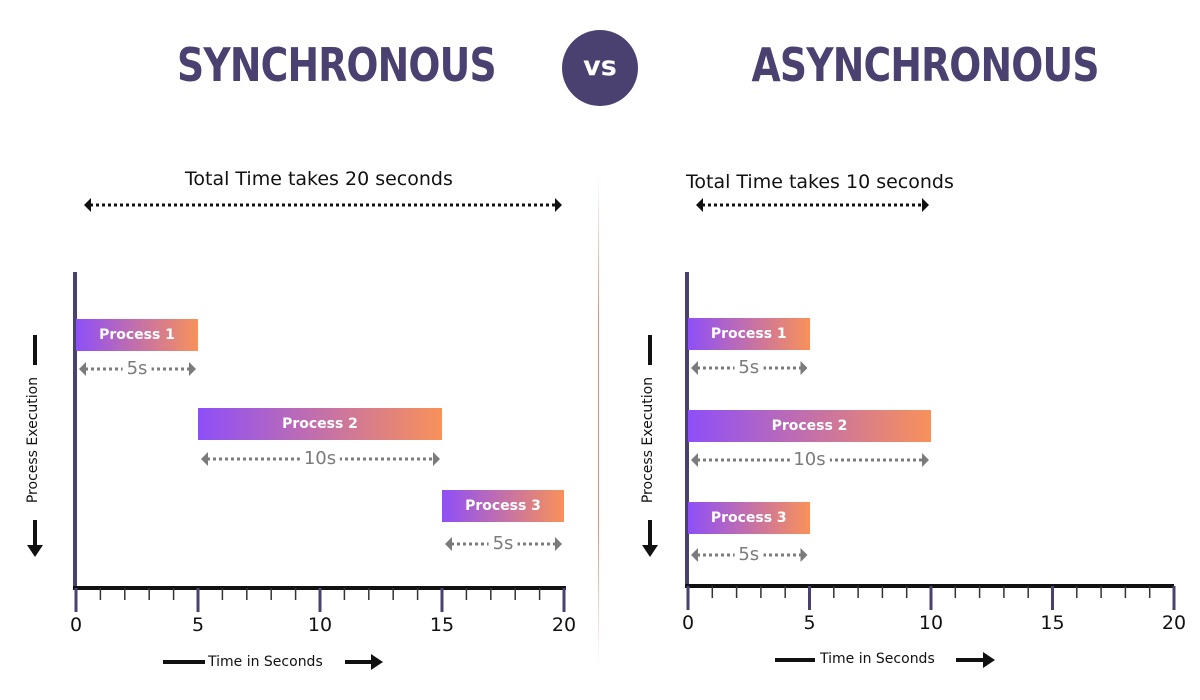 This screenshot has height=700, width=1200. Describe the element at coordinates (925, 205) in the screenshot. I see `right-total-arrow-right-head` at that location.